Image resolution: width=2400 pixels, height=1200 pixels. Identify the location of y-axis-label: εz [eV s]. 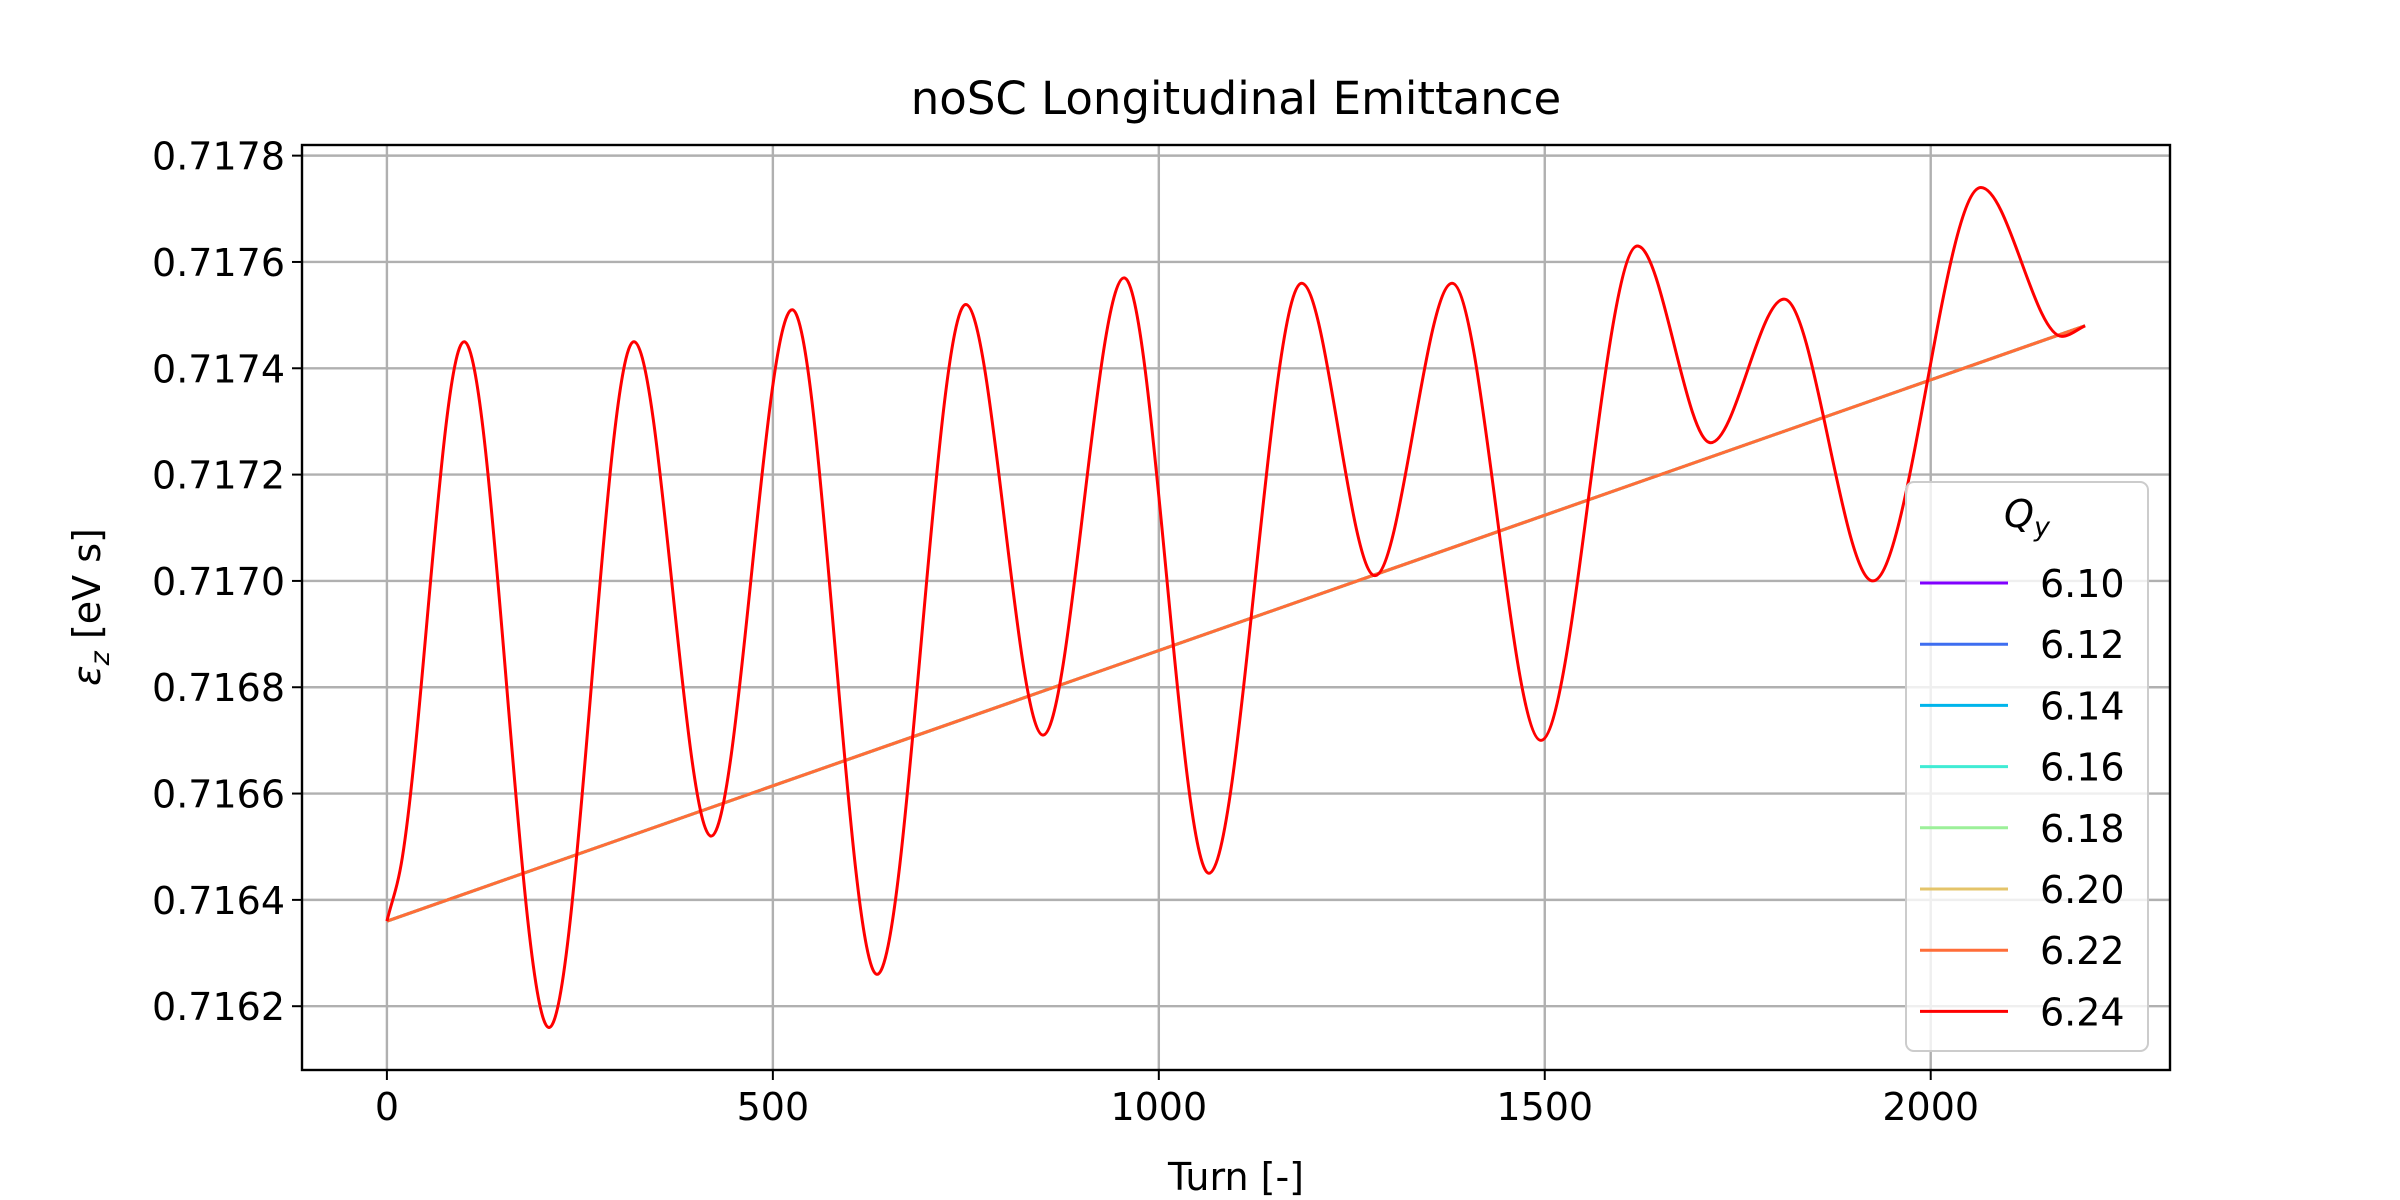
(90, 607).